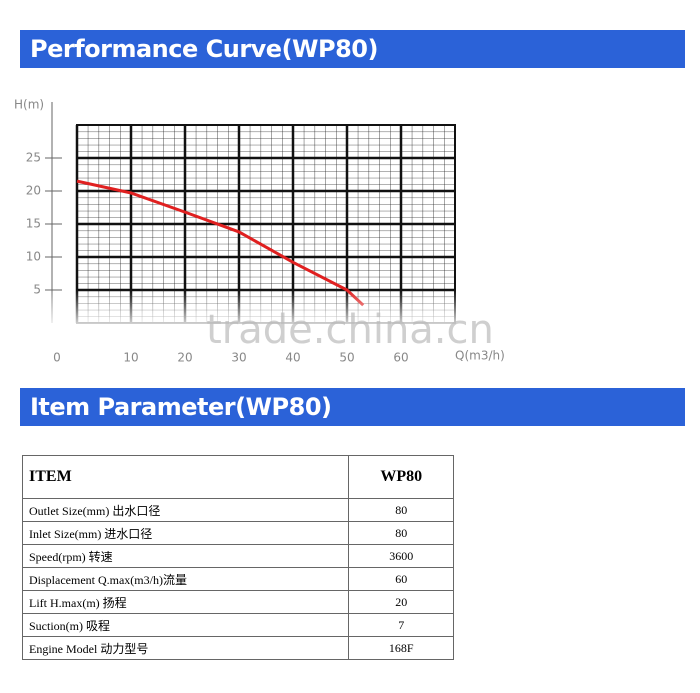 The width and height of the screenshot is (700, 693). I want to click on table-row: Engine Model 动力型号 168F, so click(237, 648).